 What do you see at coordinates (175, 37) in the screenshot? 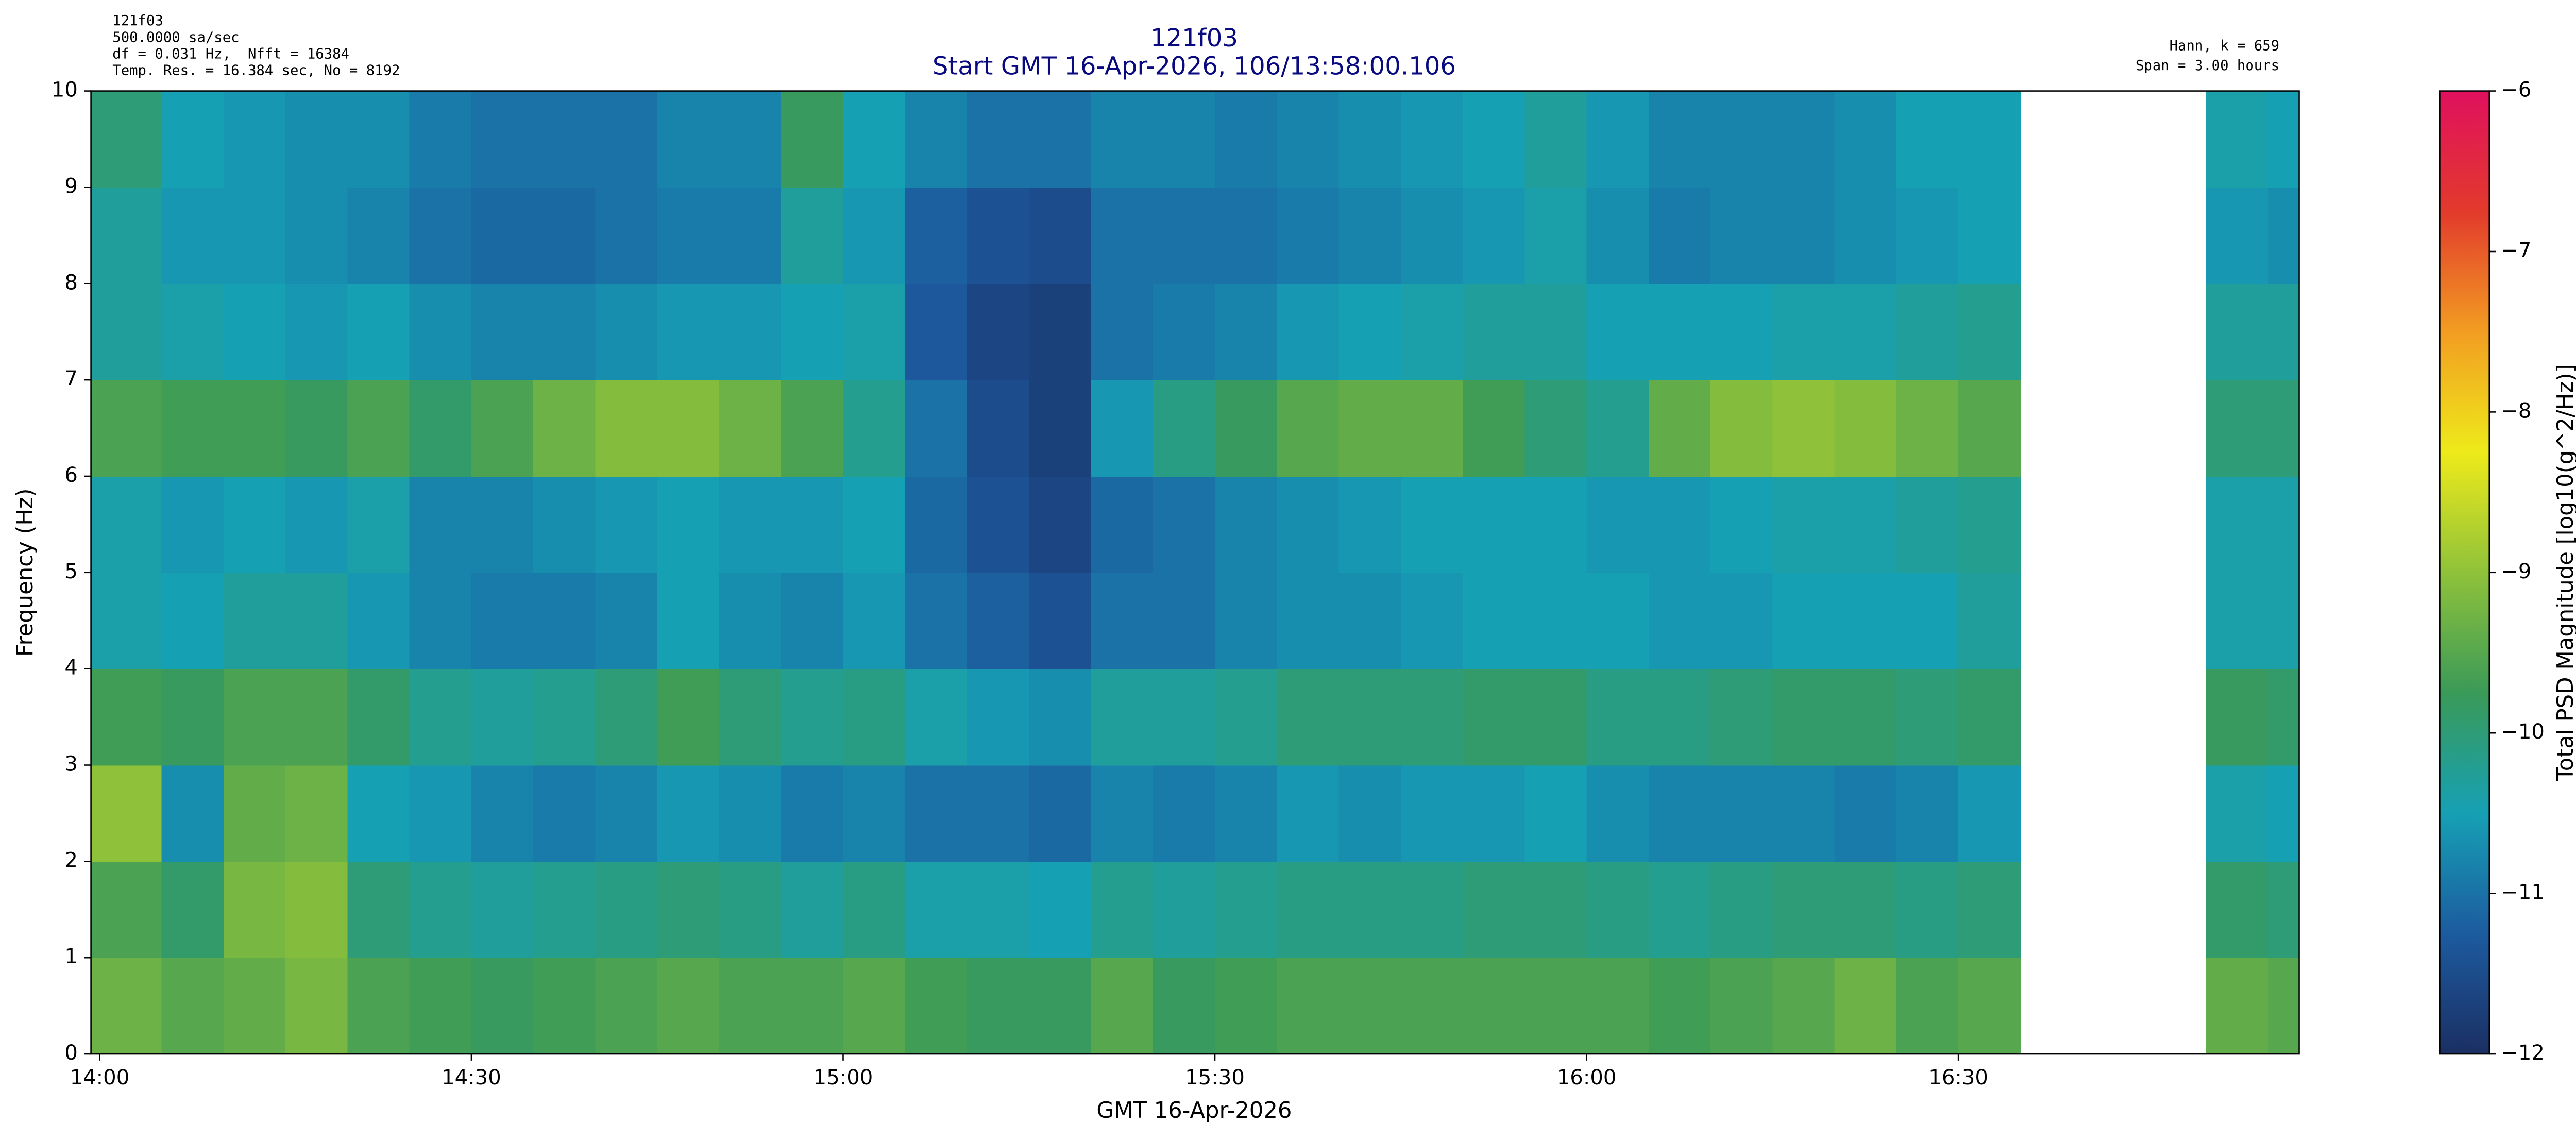
I see `info-annotation: 500.0000 sa/sec` at bounding box center [175, 37].